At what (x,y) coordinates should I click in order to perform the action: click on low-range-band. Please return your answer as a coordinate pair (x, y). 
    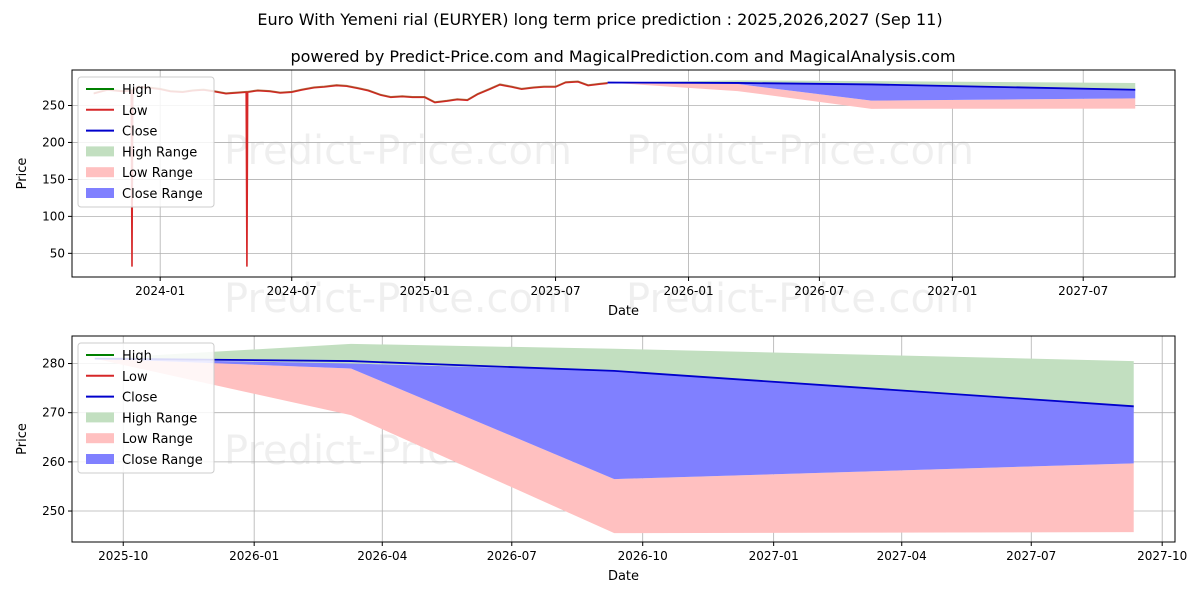
    Looking at the image, I should click on (871, 95).